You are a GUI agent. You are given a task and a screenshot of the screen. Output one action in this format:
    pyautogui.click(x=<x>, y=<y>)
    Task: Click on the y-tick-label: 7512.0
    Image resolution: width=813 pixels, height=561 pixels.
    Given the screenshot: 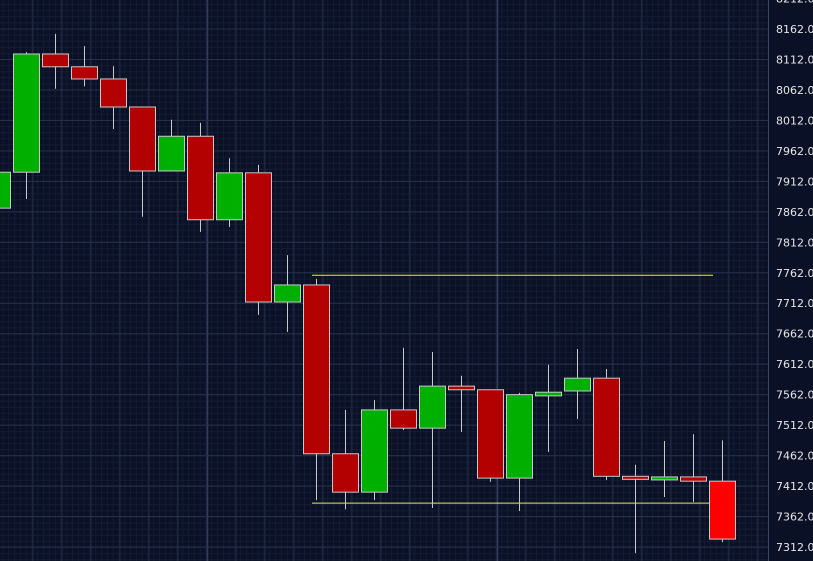 What is the action you would take?
    pyautogui.click(x=794, y=425)
    